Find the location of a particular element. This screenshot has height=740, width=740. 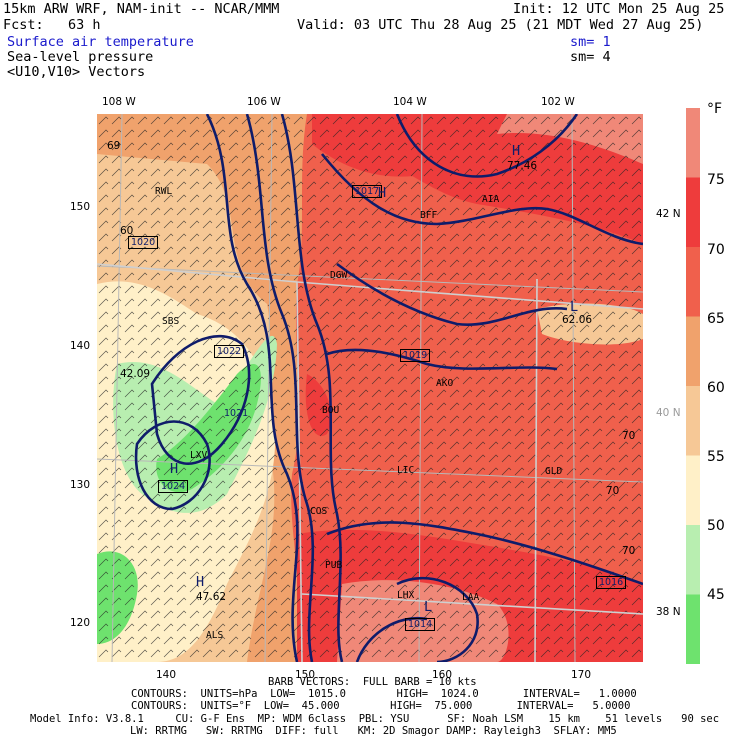

x-grid-label-140: 140 is located at coordinates (166, 675).